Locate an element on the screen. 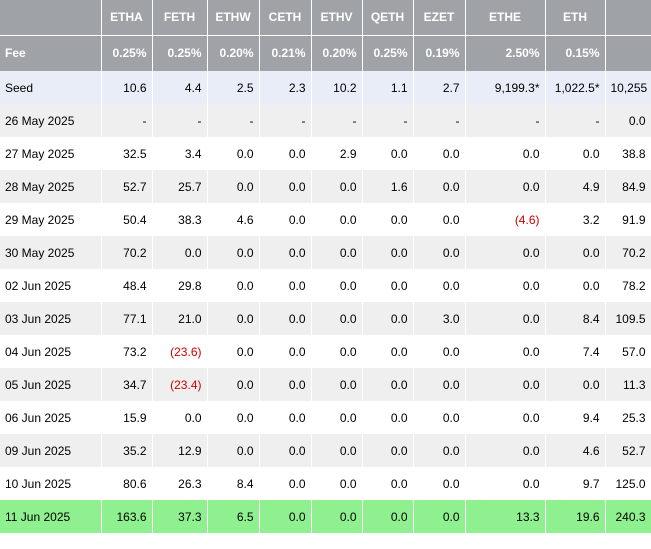 This screenshot has width=651, height=549. row-date-label: 09 Jun 2025 is located at coordinates (51, 450).